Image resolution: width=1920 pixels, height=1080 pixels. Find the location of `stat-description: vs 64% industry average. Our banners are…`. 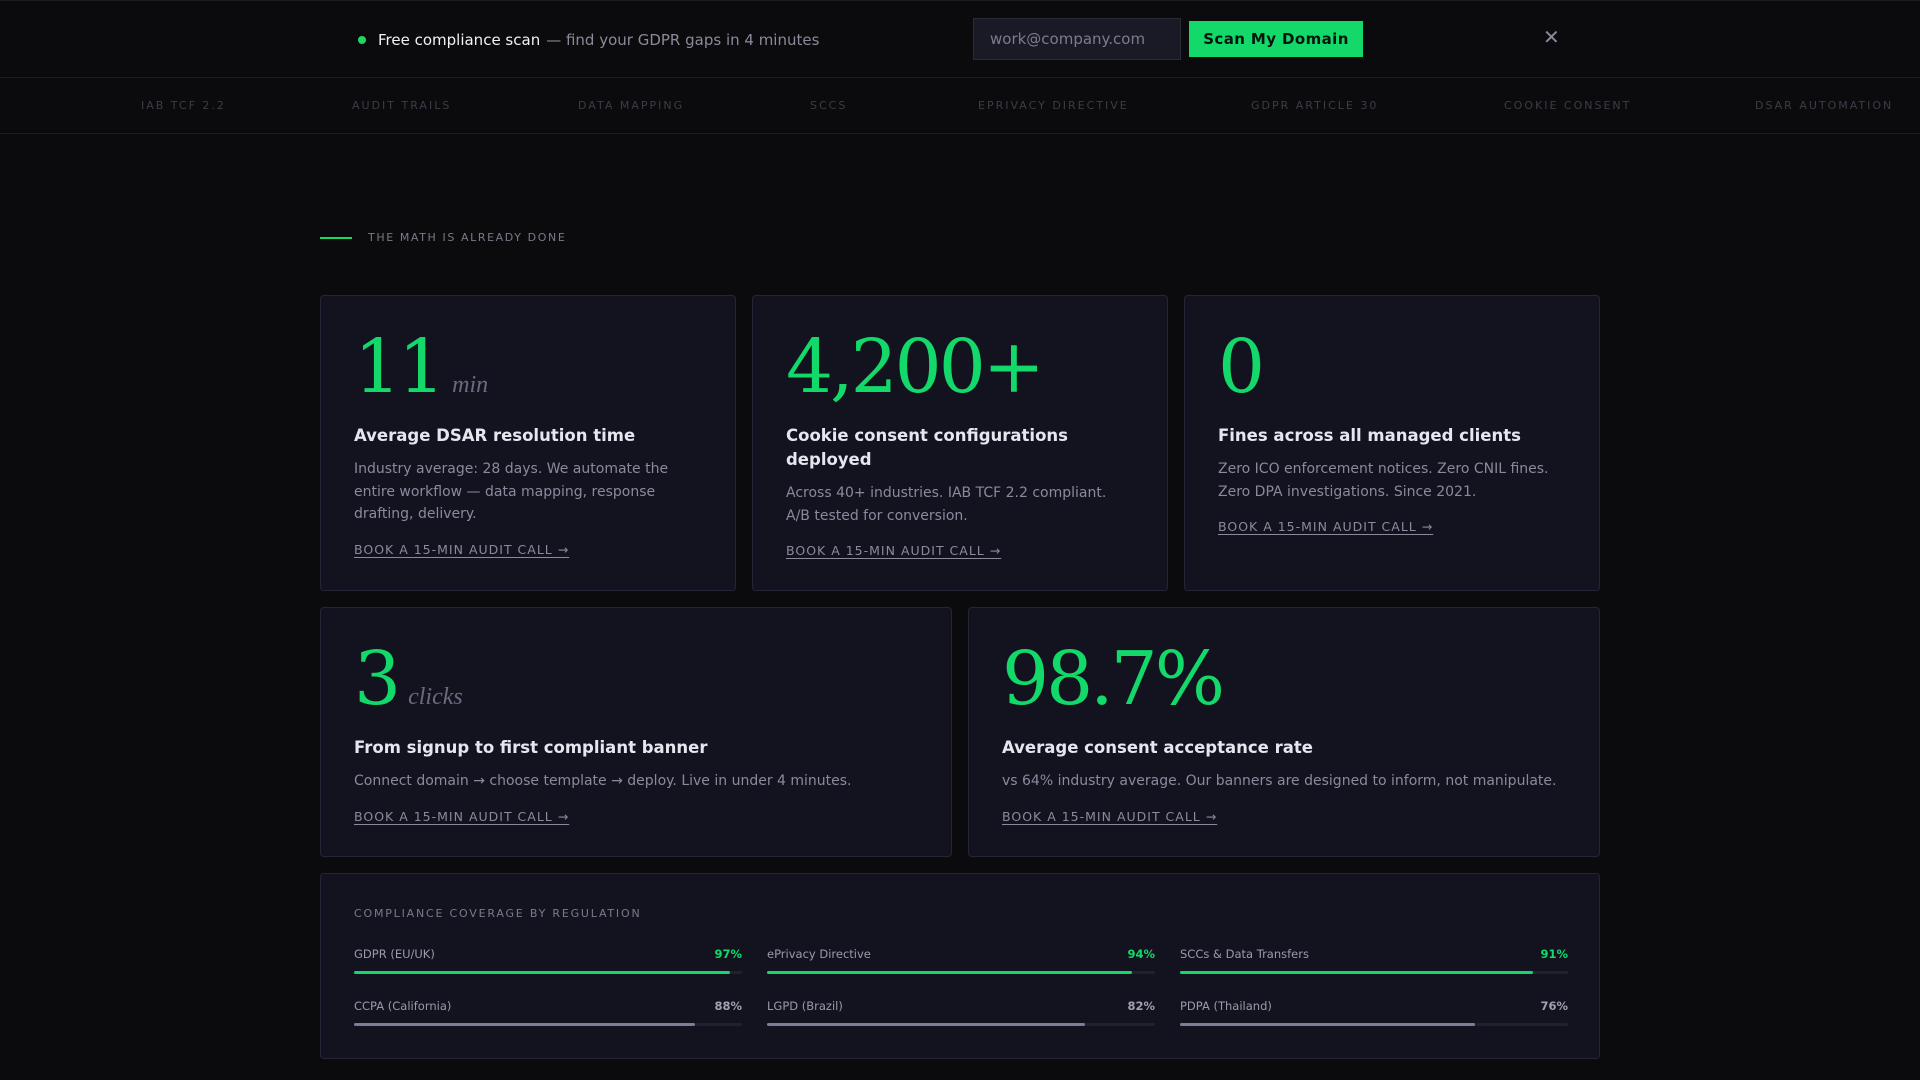

stat-description: vs 64% industry average. Our banners are… is located at coordinates (1279, 781).